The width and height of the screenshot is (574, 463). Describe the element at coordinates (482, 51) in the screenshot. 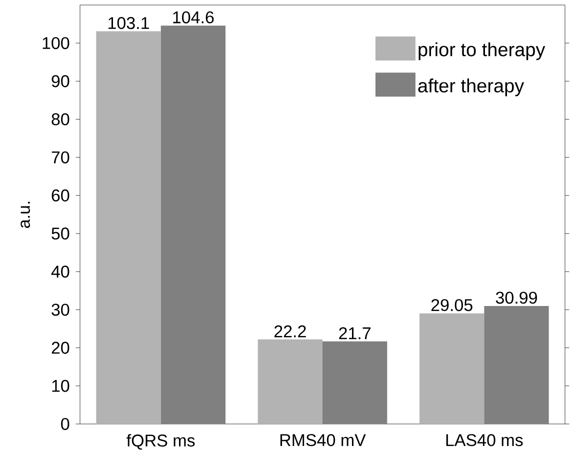

I see `legend-label: prior to therapy` at that location.